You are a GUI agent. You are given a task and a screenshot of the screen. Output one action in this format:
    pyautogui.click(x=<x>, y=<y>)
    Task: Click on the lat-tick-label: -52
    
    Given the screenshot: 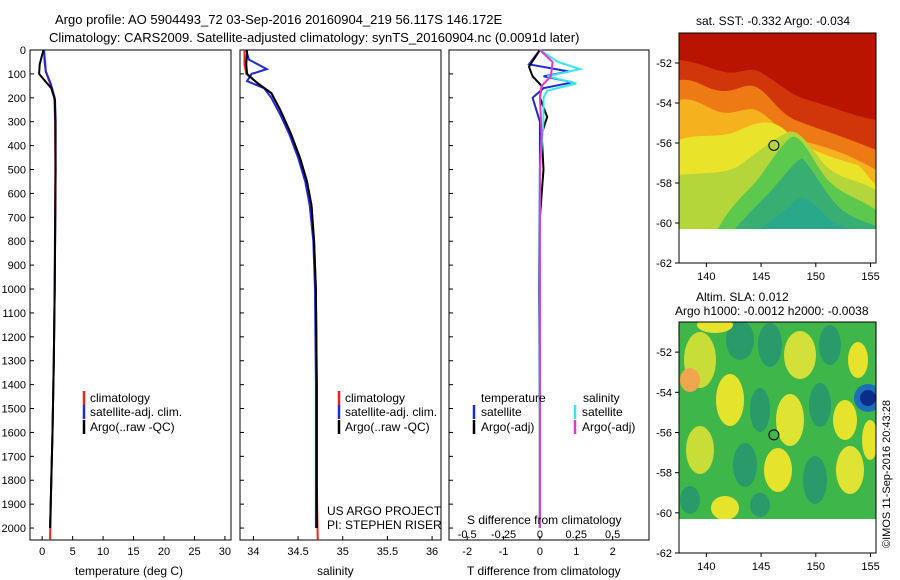 What is the action you would take?
    pyautogui.click(x=664, y=353)
    